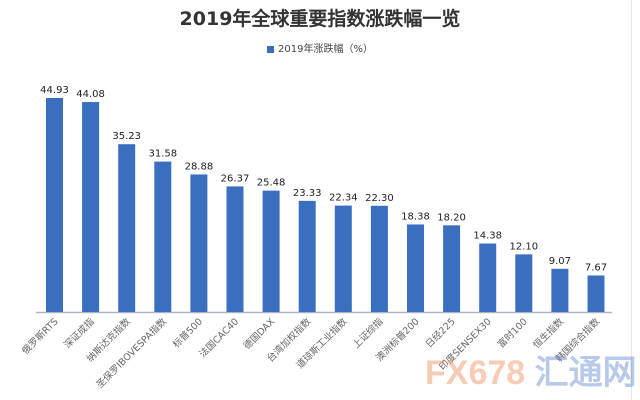  Describe the element at coordinates (79, 333) in the screenshot. I see `category-label: 深证成指` at that location.